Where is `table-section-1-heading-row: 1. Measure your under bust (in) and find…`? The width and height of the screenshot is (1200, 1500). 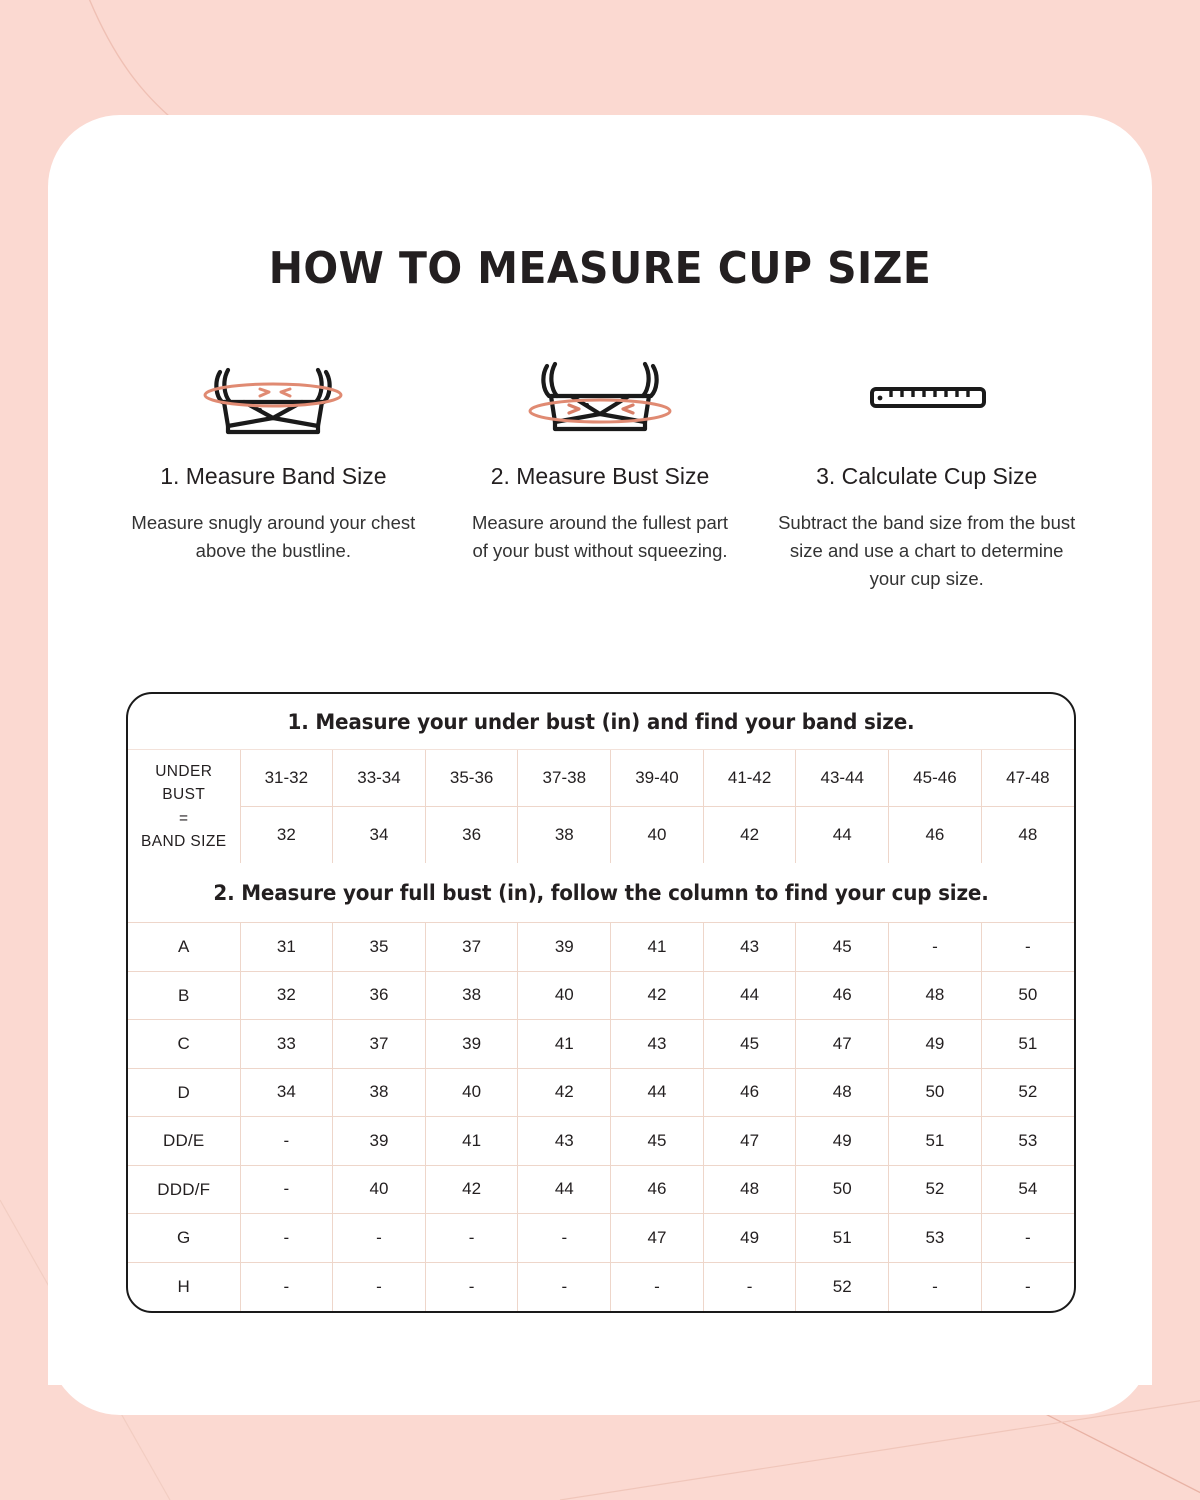 table-section-1-heading-row: 1. Measure your under bust (in) and find… is located at coordinates (601, 722).